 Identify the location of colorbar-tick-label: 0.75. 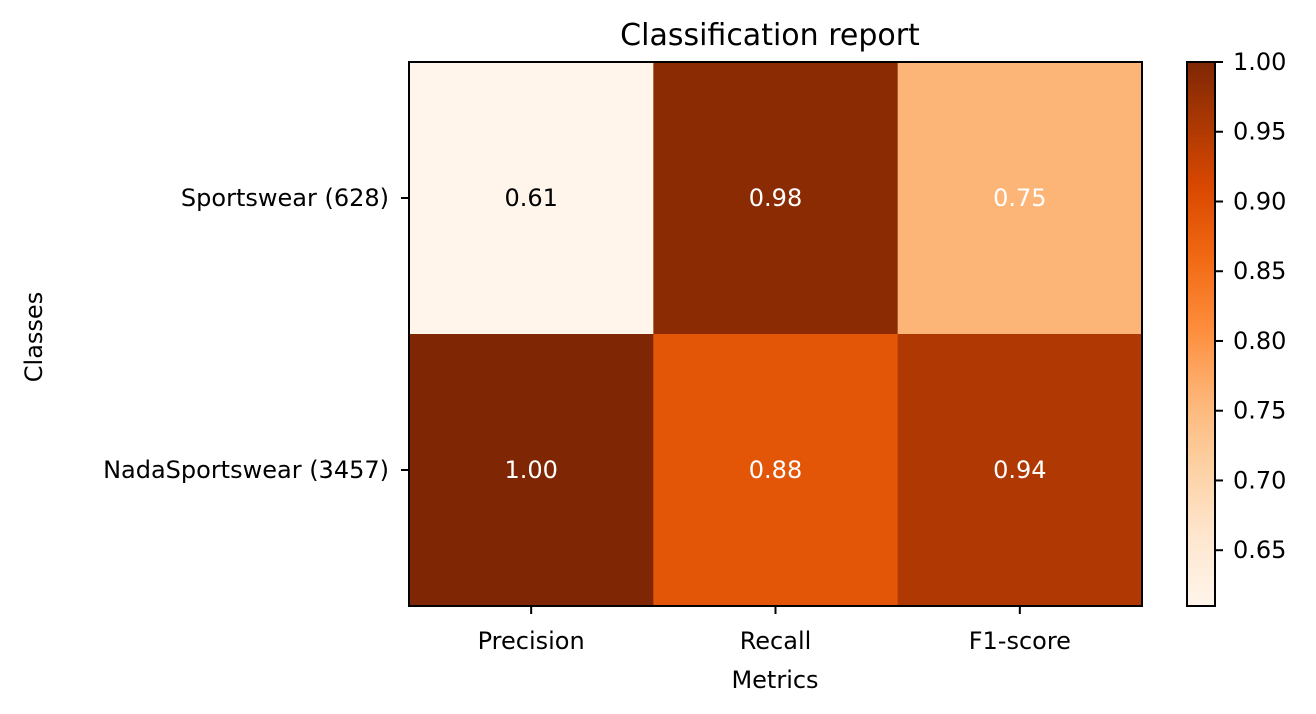
(1259, 411).